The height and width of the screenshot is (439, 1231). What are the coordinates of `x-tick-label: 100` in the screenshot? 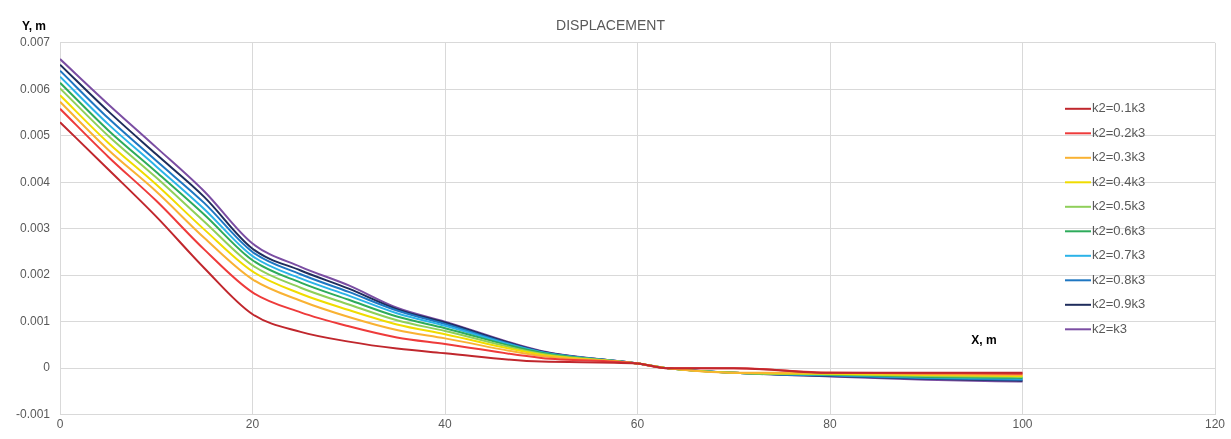 It's located at (1022, 424).